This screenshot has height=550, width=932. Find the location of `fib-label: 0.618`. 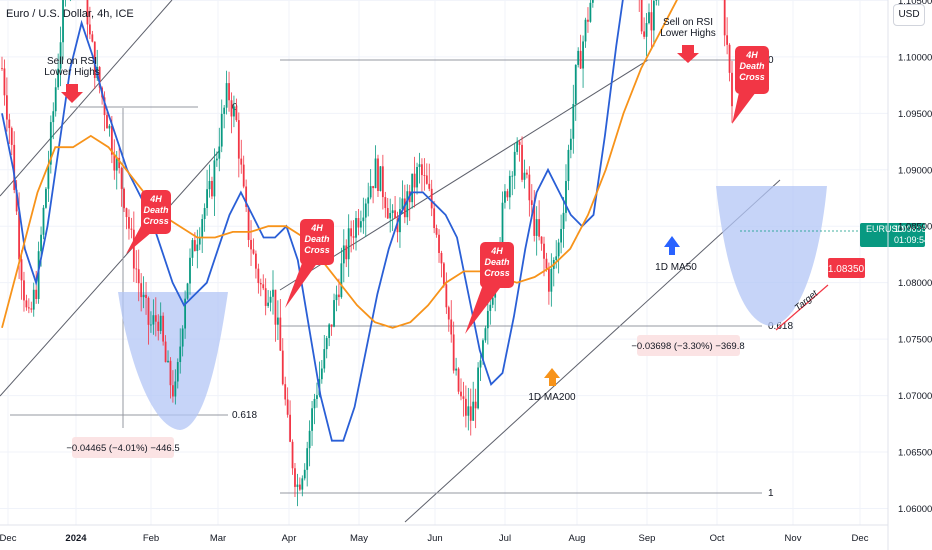

fib-label: 0.618 is located at coordinates (244, 415).